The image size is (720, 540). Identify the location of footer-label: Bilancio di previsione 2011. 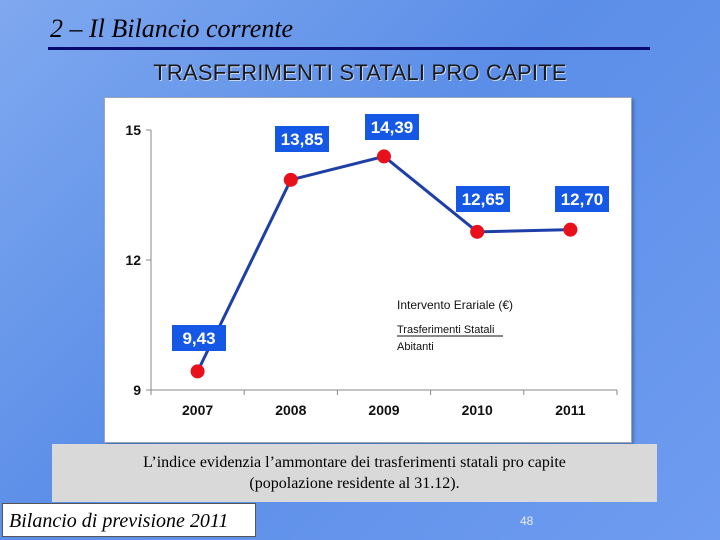
(129, 520).